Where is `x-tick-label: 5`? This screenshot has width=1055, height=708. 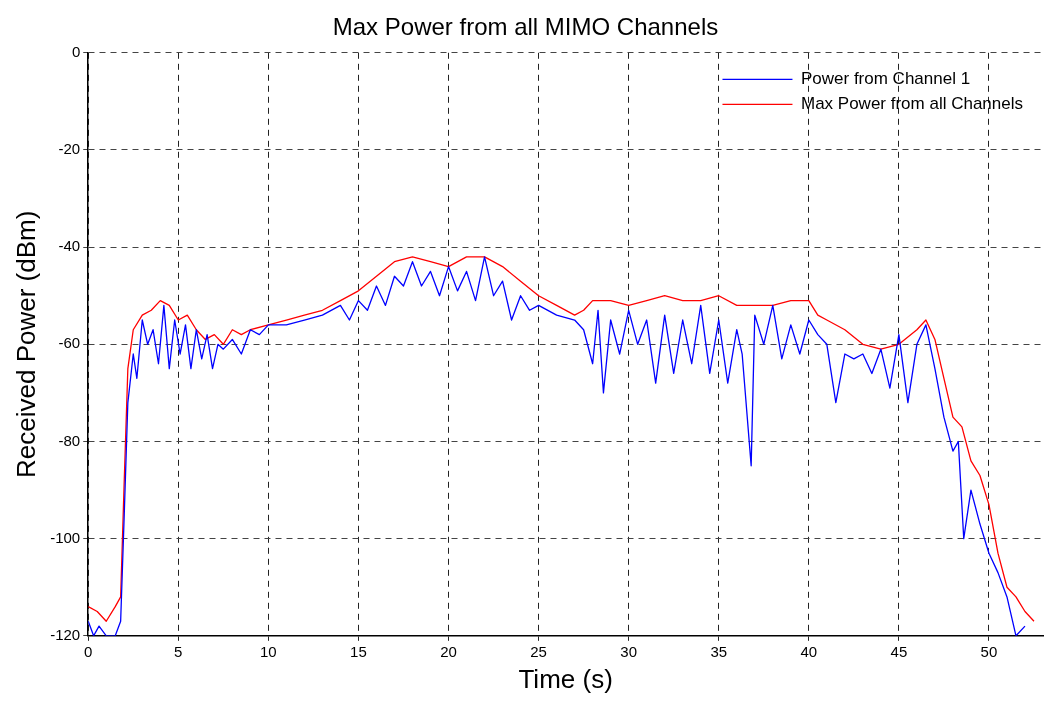
x-tick-label: 5 is located at coordinates (178, 651).